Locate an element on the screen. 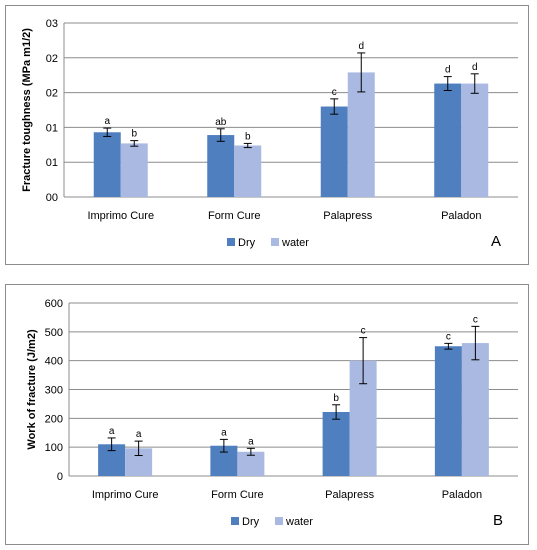 This screenshot has width=537, height=550. y-tick-label: 300 is located at coordinates (54, 391).